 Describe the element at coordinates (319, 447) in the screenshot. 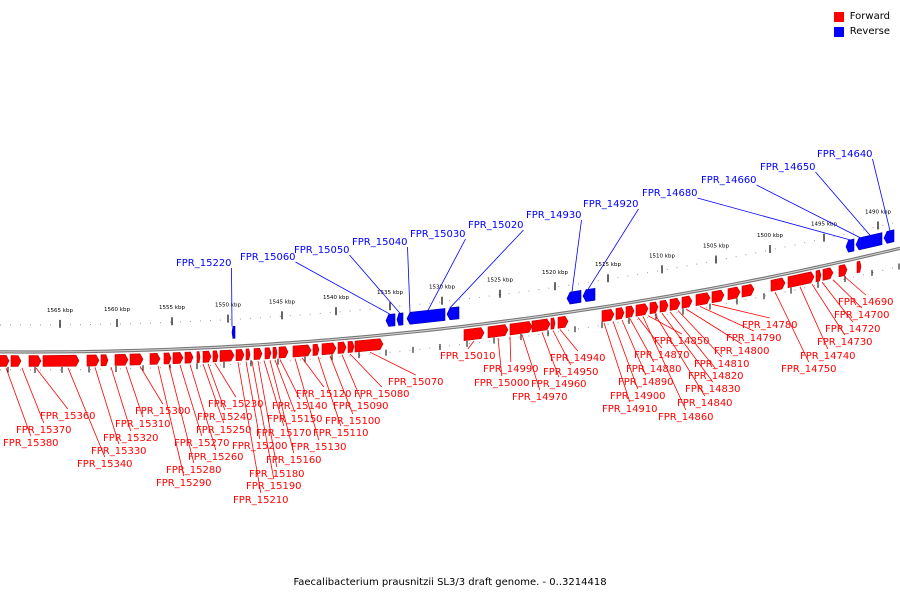

I see `gene-label: FPR_15130` at that location.